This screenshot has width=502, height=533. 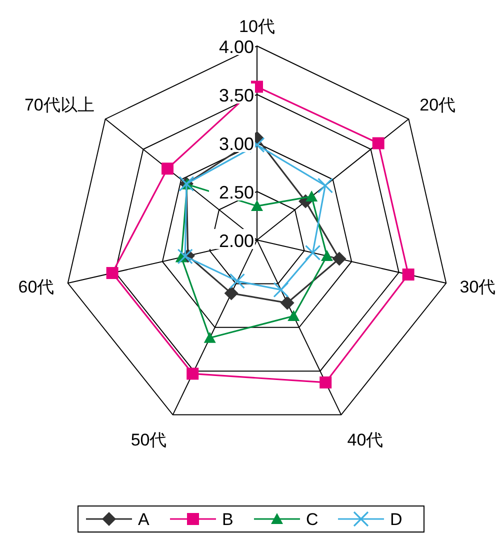 I want to click on y-tick-label: 2.50, so click(x=236, y=192).